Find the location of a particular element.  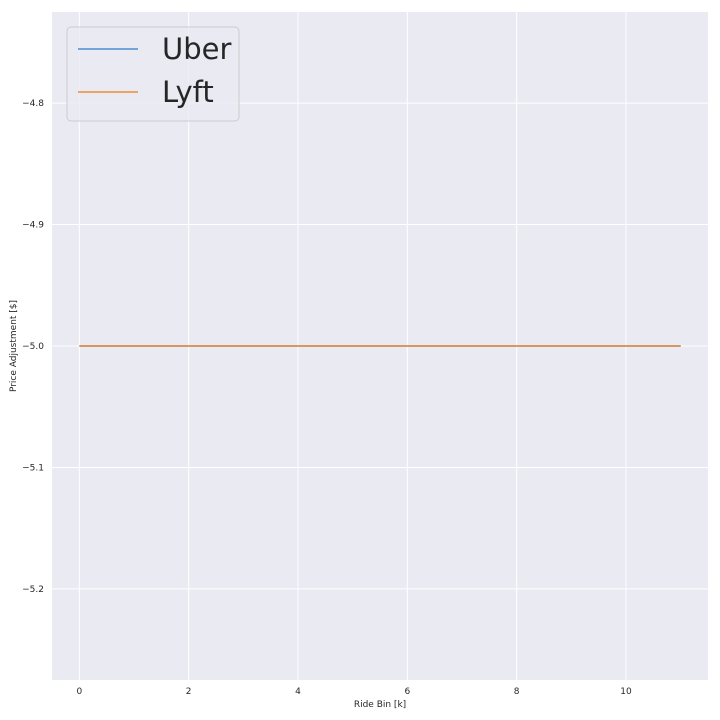

x-tick-label: 2 is located at coordinates (189, 692).